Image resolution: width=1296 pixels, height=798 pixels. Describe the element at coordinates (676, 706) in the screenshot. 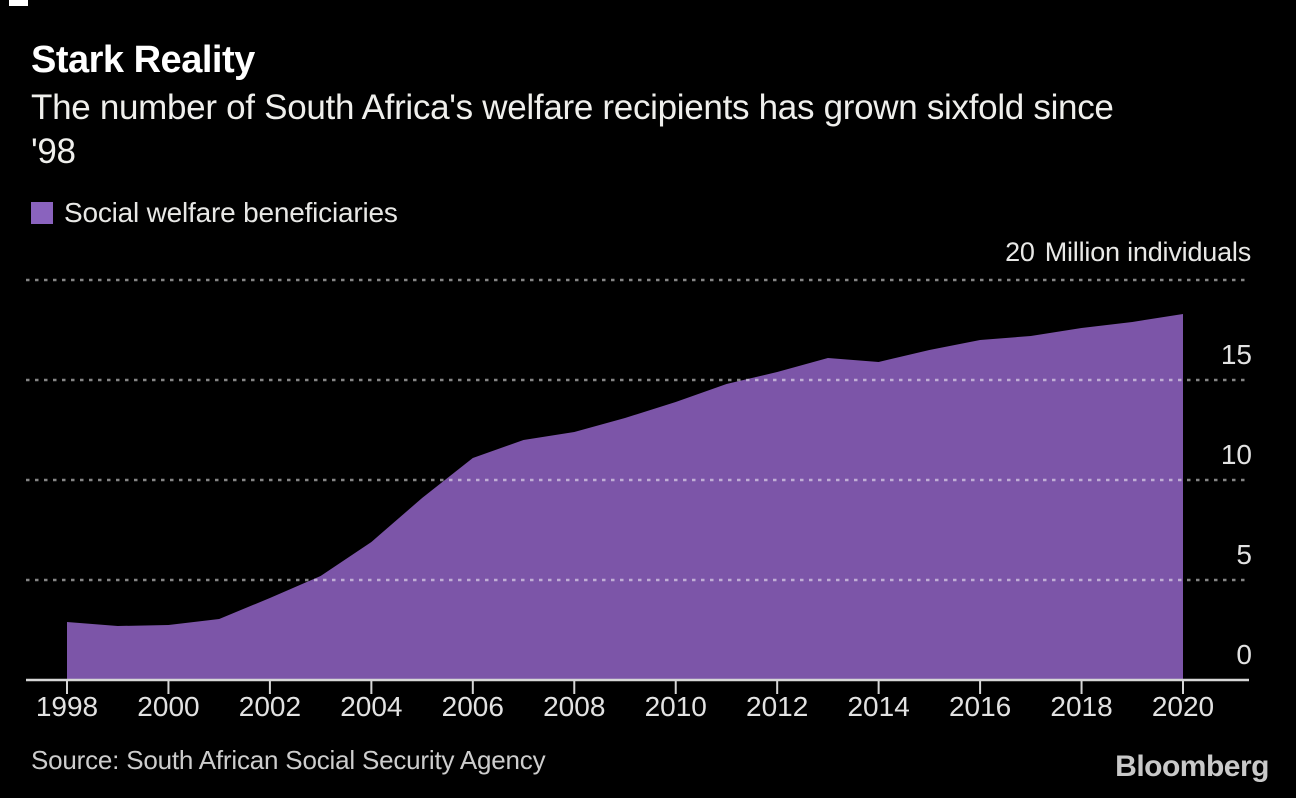

I see `x-tick-label-2010: 2010` at that location.